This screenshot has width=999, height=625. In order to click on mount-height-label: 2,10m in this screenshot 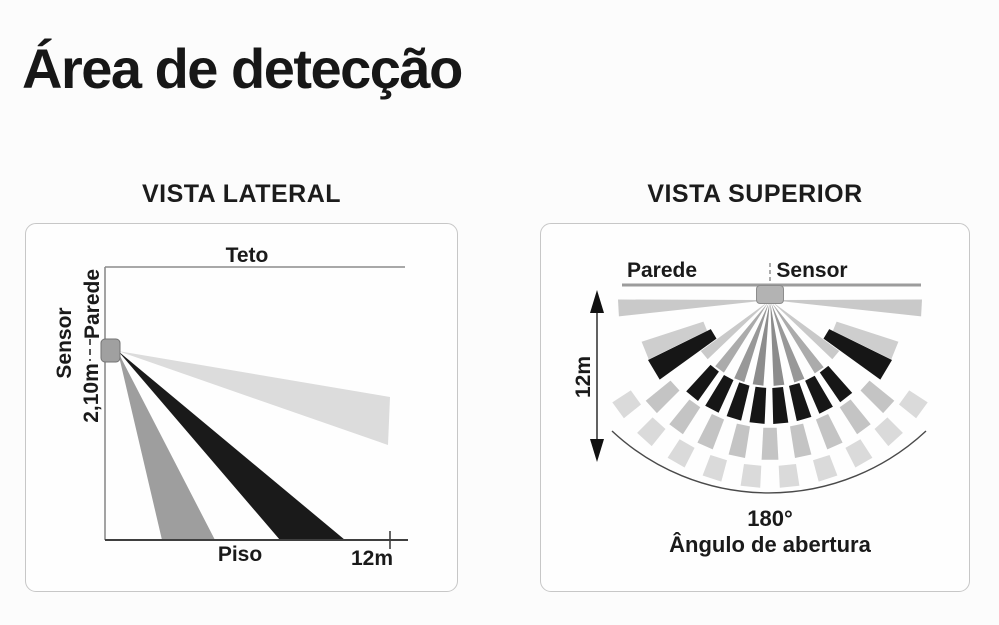, I will do `click(91, 393)`.